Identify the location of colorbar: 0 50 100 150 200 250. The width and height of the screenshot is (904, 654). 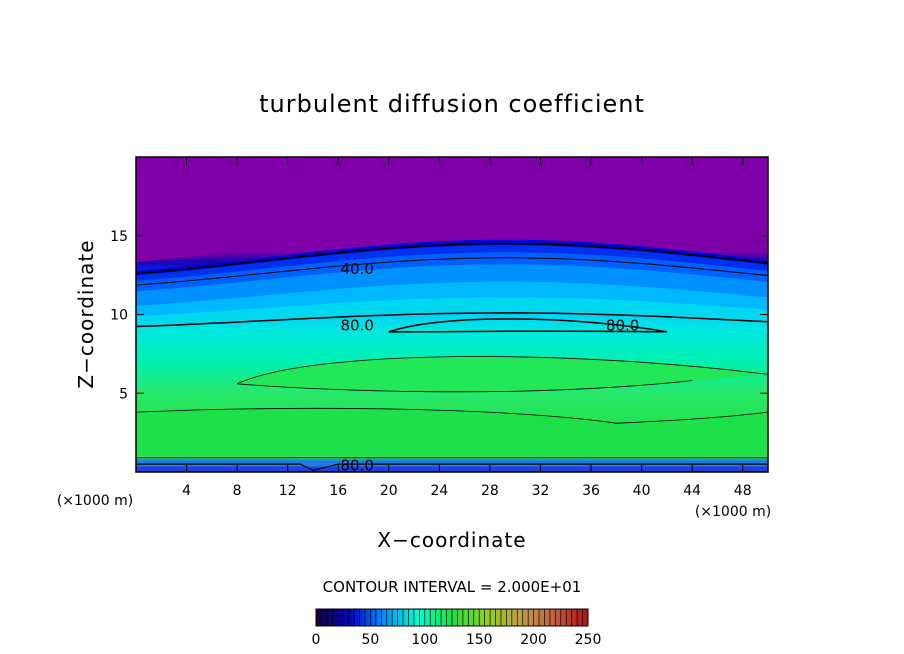
(457, 628).